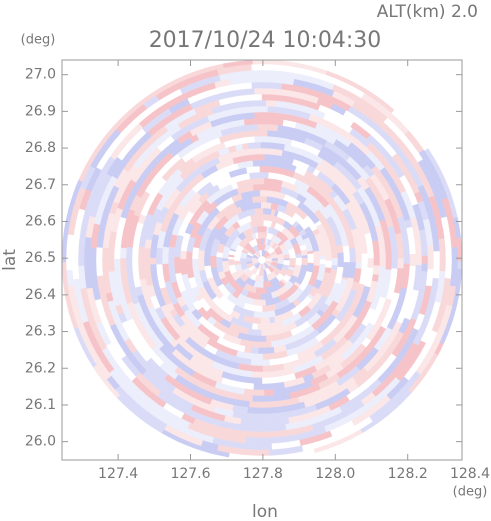  Describe the element at coordinates (40, 185) in the screenshot. I see `y-tick-label: 26.7` at that location.